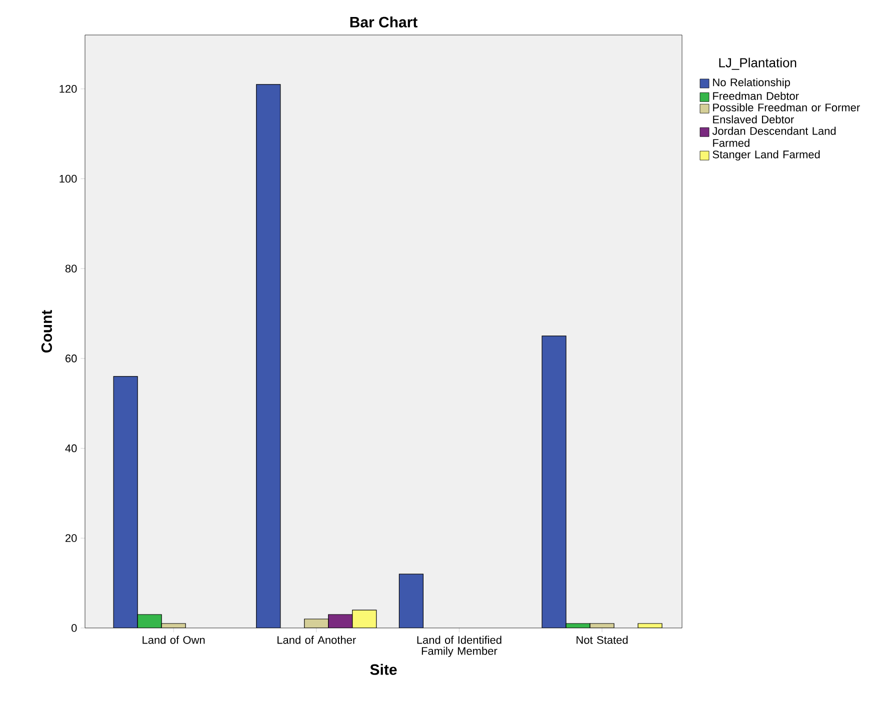 This screenshot has height=711, width=893. I want to click on y-tick-label: 100, so click(68, 178).